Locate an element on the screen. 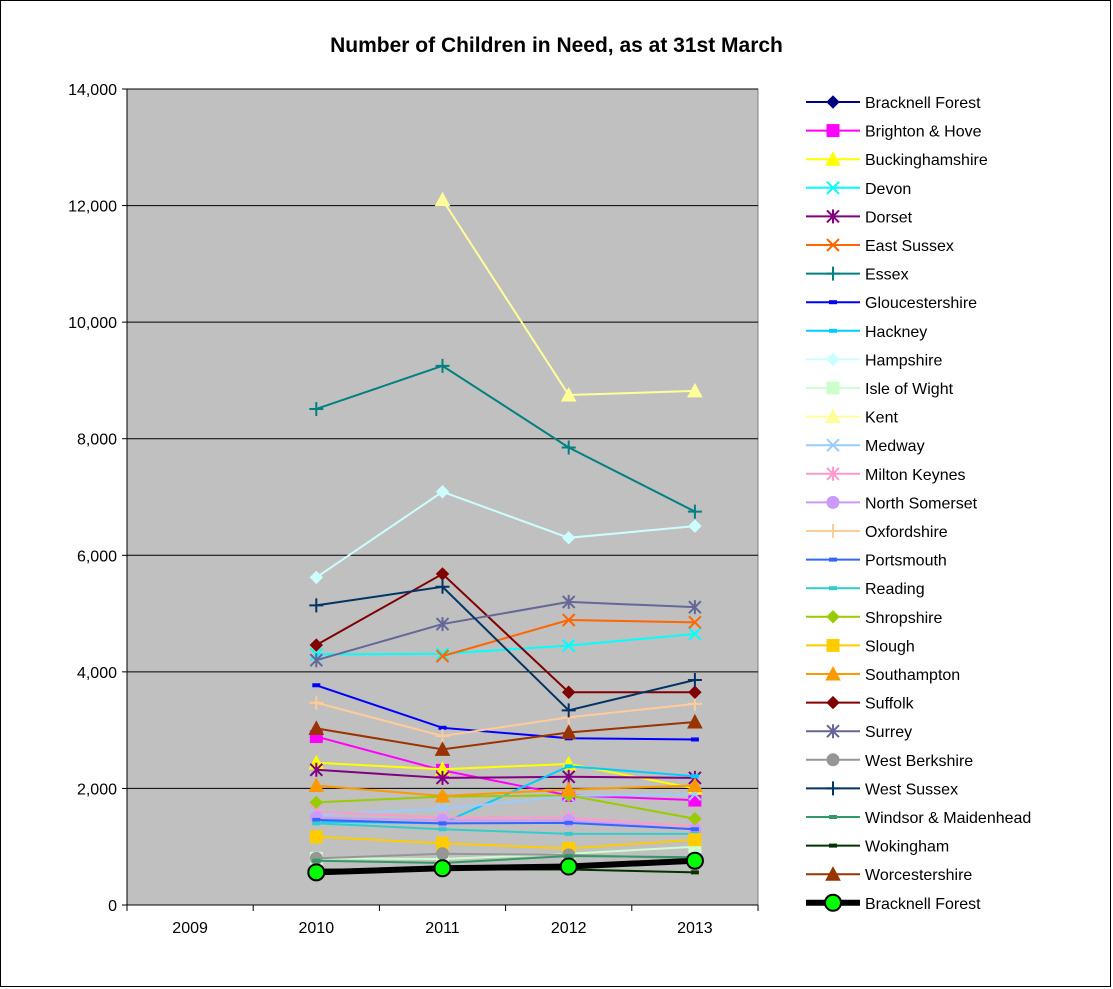 This screenshot has width=1113, height=989. legend-item: West Sussex is located at coordinates (882, 789).